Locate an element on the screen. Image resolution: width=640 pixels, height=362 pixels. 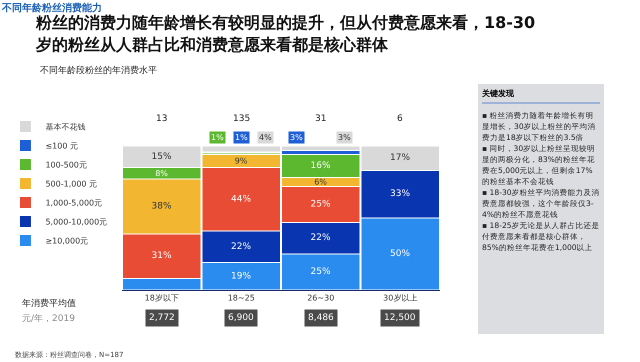
legend-label: 5,000-10,000元 is located at coordinates (76, 222).